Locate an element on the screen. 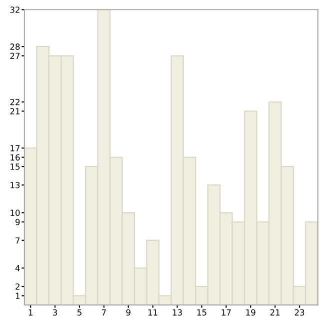  x-tick-label: 17 is located at coordinates (226, 312).